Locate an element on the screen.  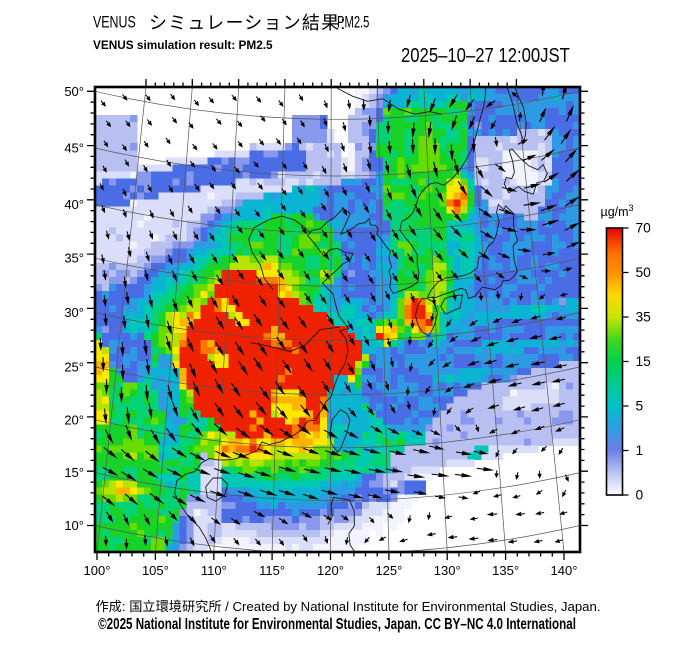
svg-text: 130° is located at coordinates (447, 570).